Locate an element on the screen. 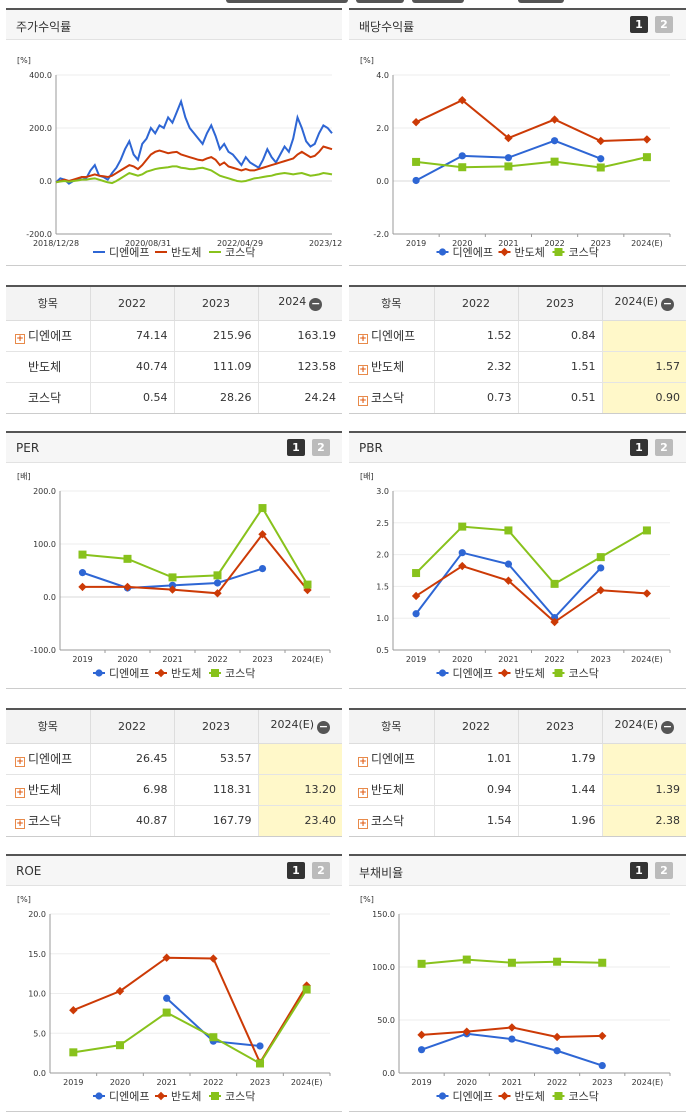 This screenshot has width=691, height=1115. table-row: + 코스닥 1.54 1.96 2.38 is located at coordinates (517, 820).